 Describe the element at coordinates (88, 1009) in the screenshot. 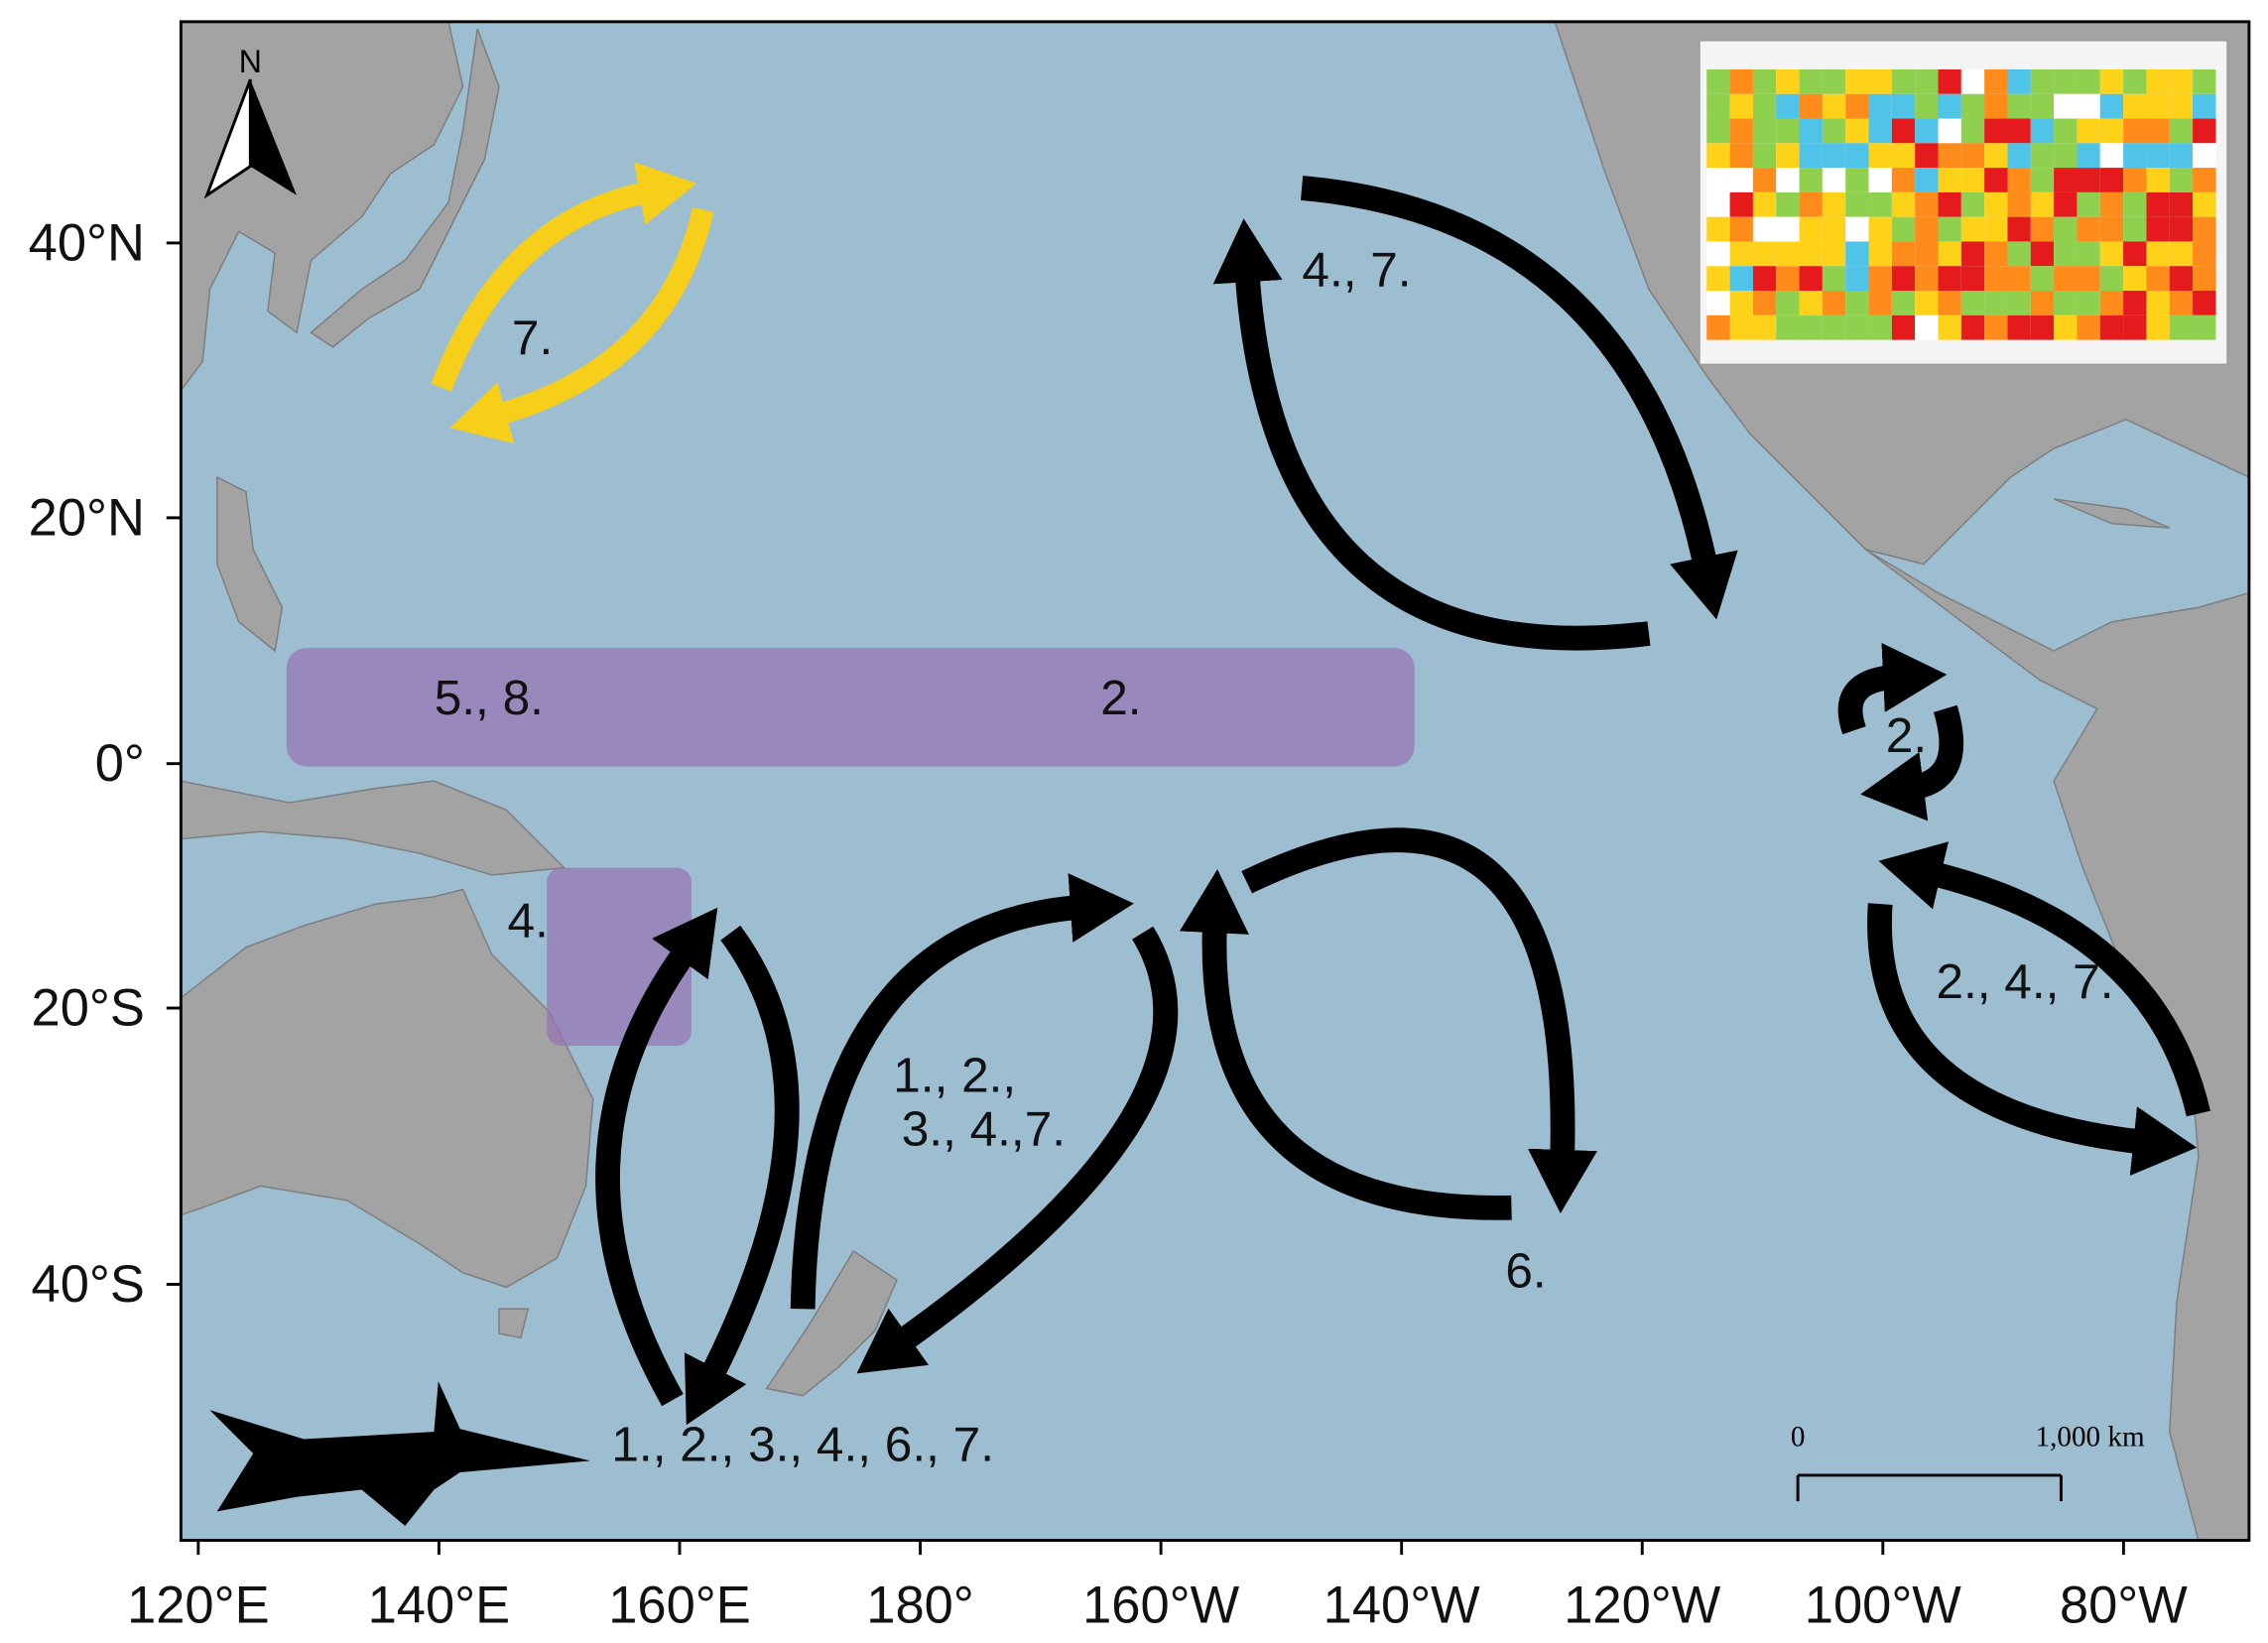

I see `y-tick-label: 20°S` at that location.